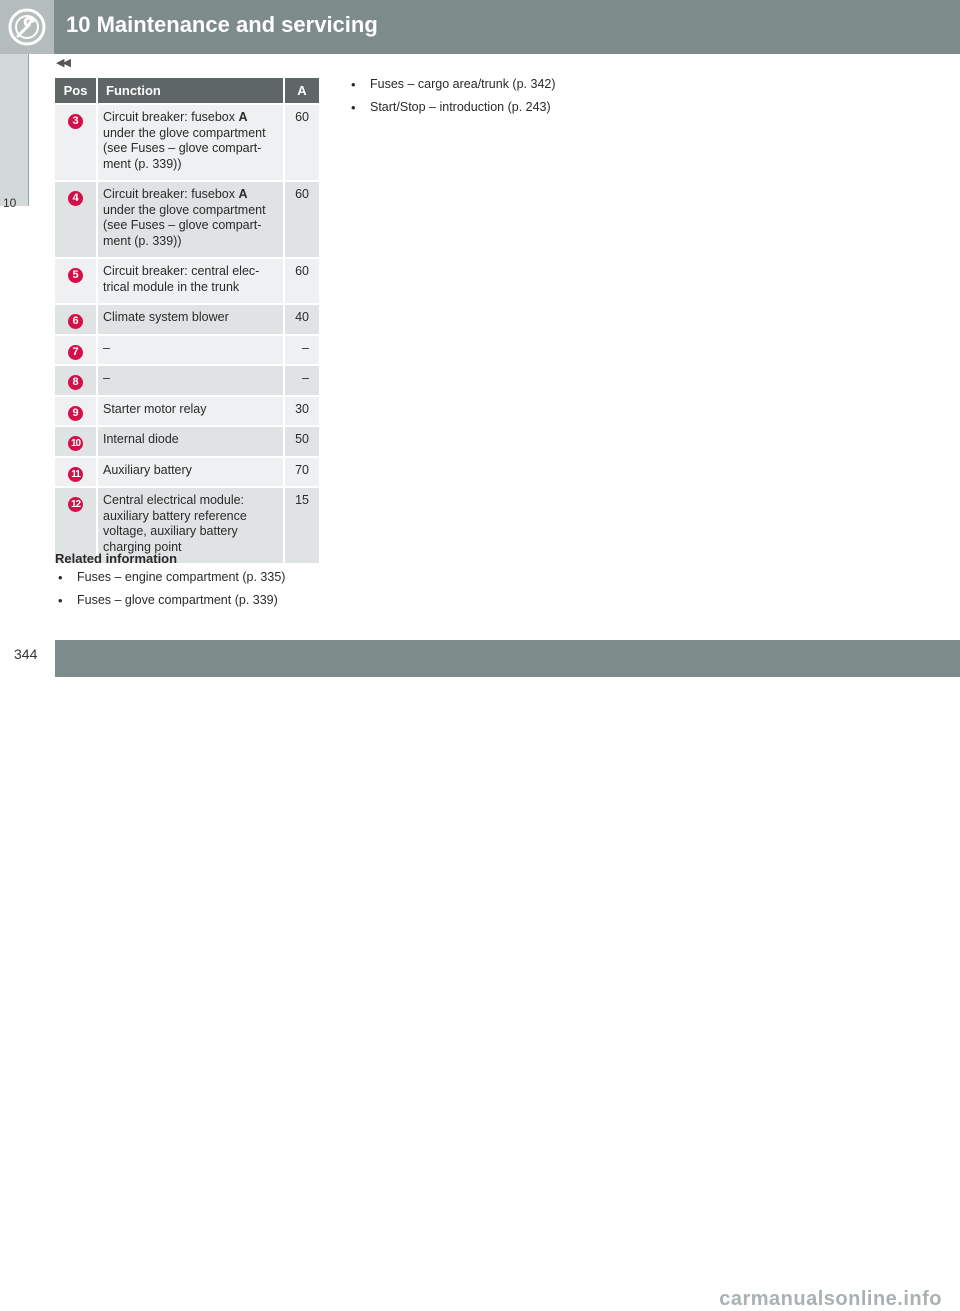  Describe the element at coordinates (191, 91) in the screenshot. I see `column-header-function: Function` at that location.